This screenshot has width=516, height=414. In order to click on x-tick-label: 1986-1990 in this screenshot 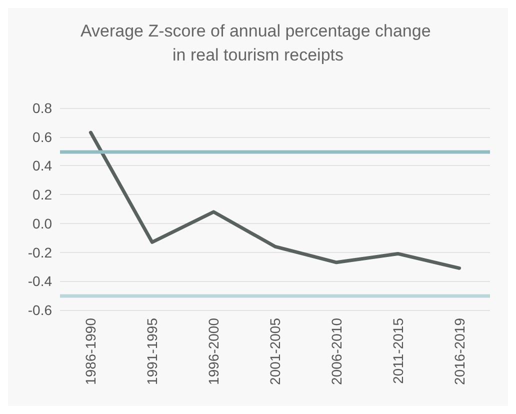, I will do `click(90, 351)`.